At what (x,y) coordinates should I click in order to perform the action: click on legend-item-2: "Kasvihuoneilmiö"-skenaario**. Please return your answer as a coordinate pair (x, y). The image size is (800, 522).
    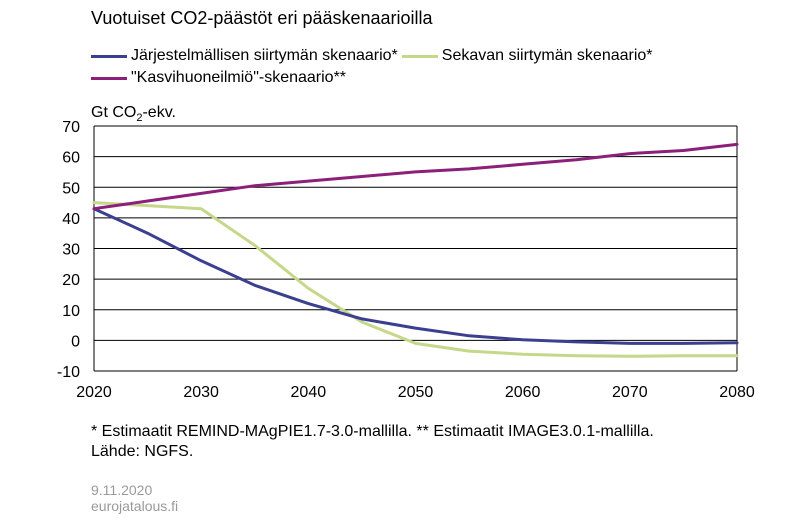
    Looking at the image, I should click on (218, 78).